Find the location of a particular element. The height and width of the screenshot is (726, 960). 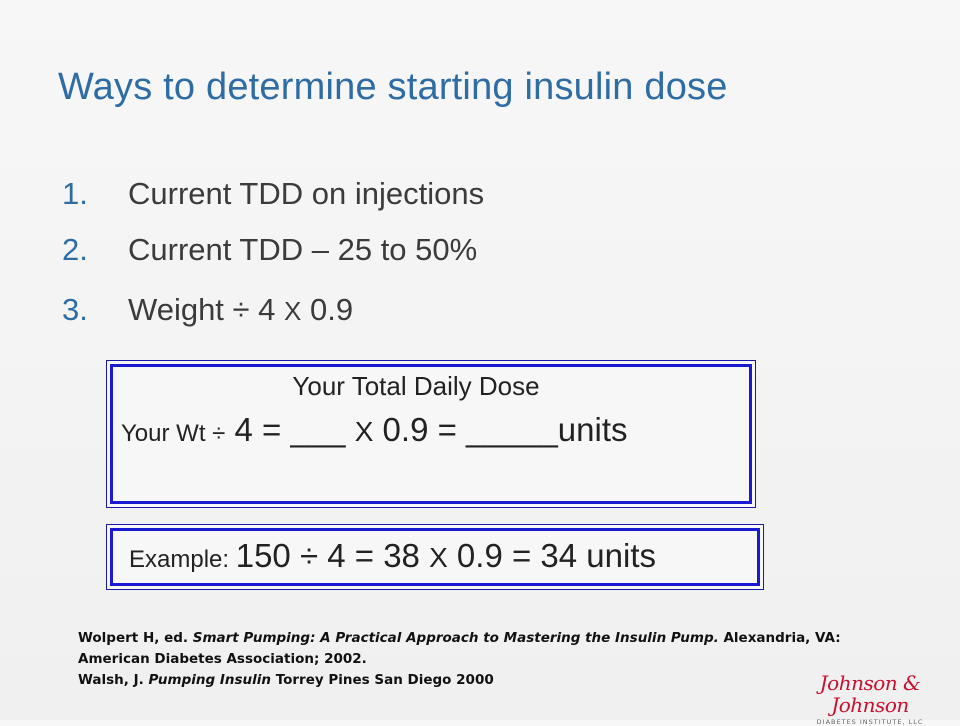

list-number: 1. is located at coordinates (75, 193).